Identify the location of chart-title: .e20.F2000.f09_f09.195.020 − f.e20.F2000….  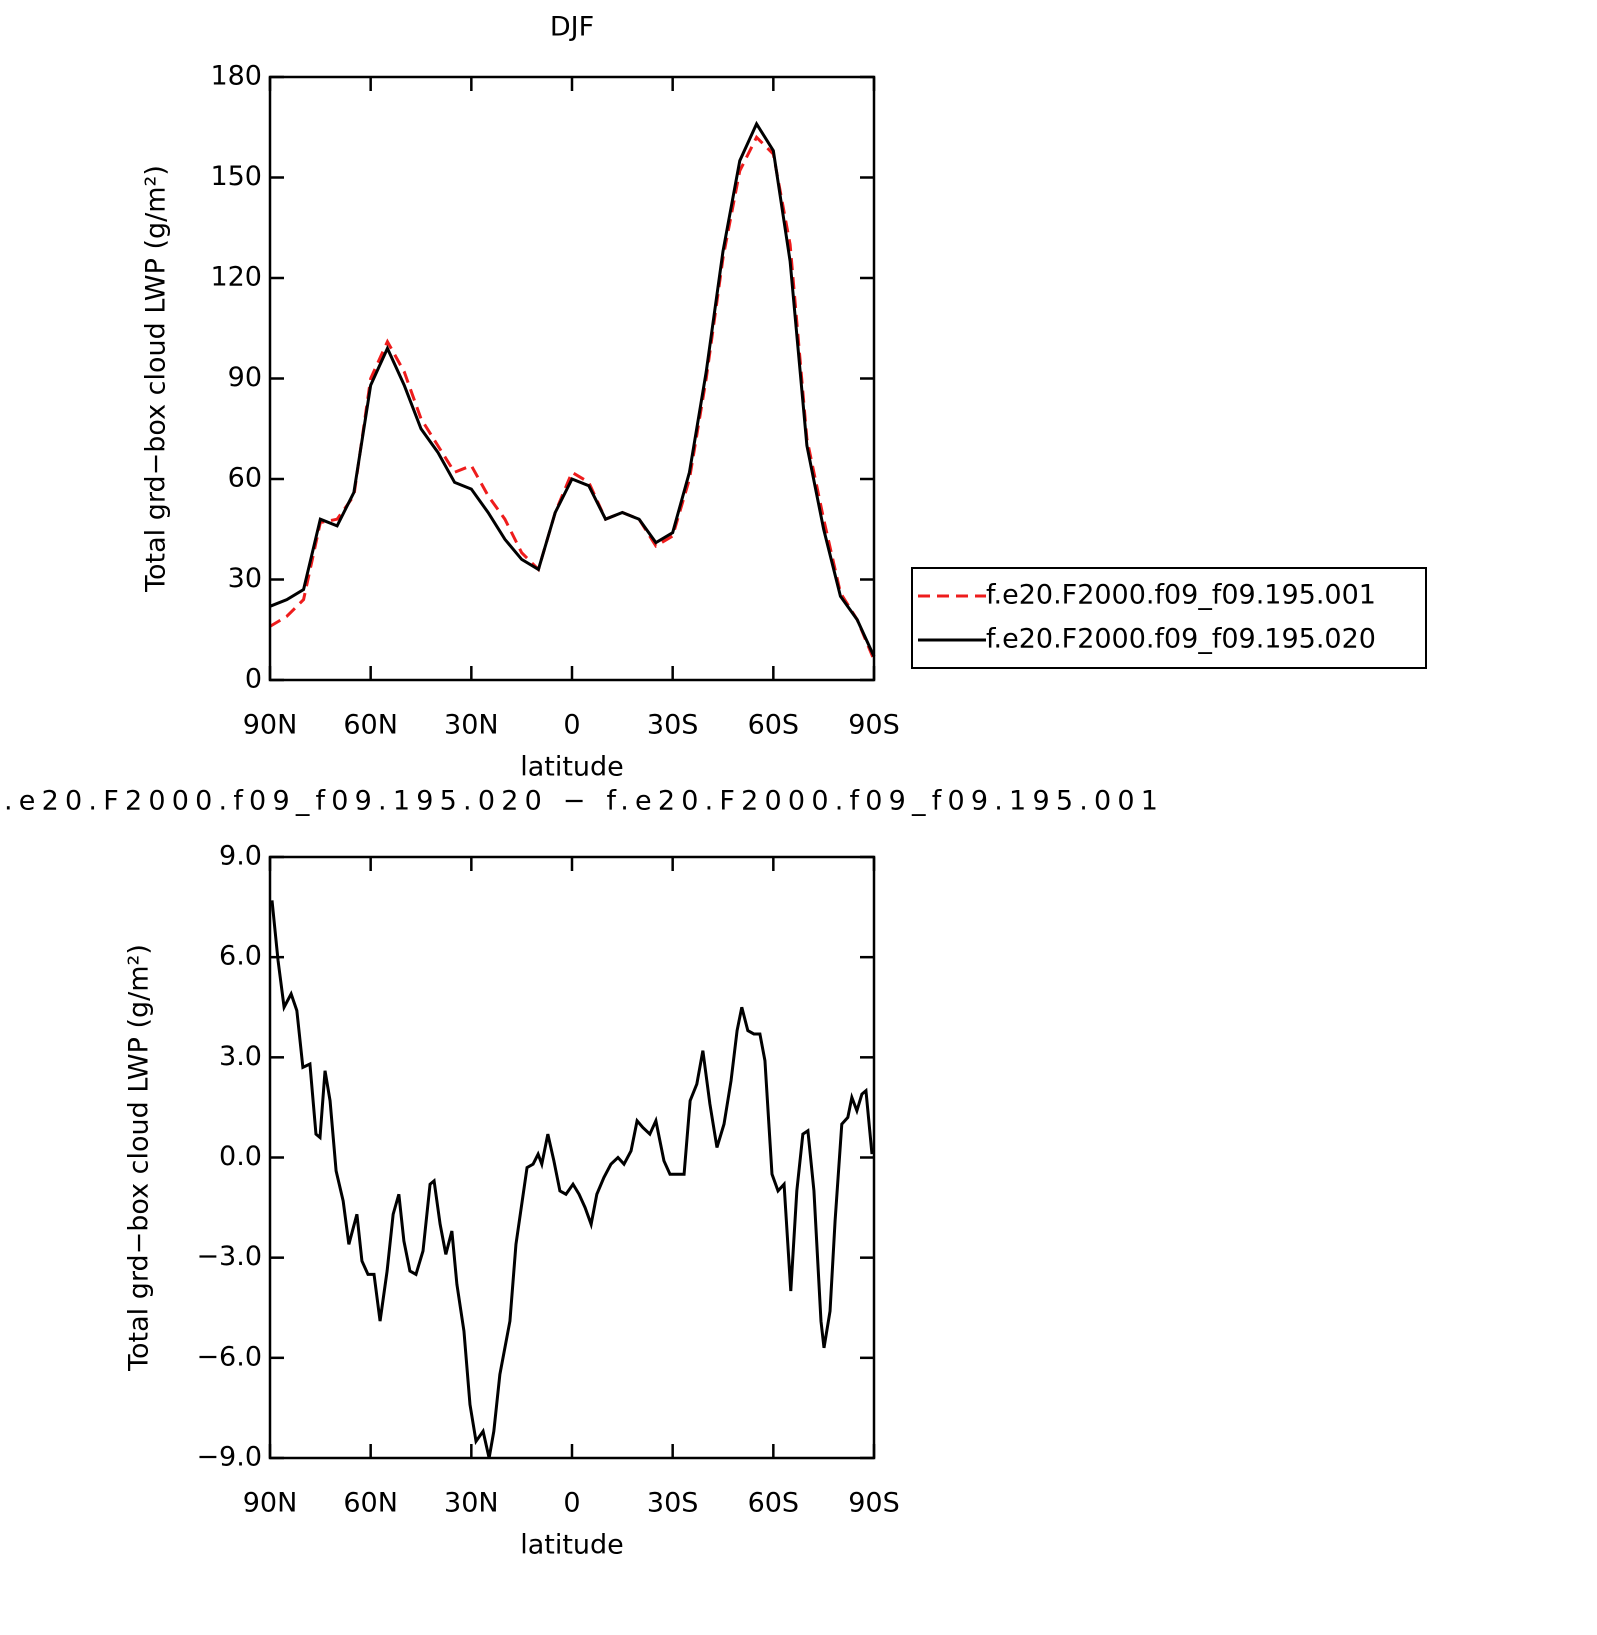
(581, 801).